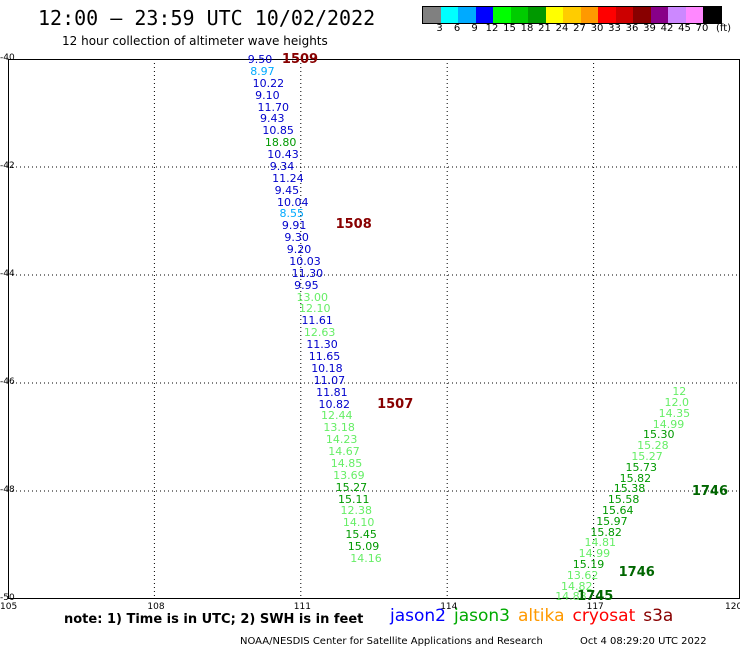  I want to click on wave-height-value: 14.10, so click(358, 523).